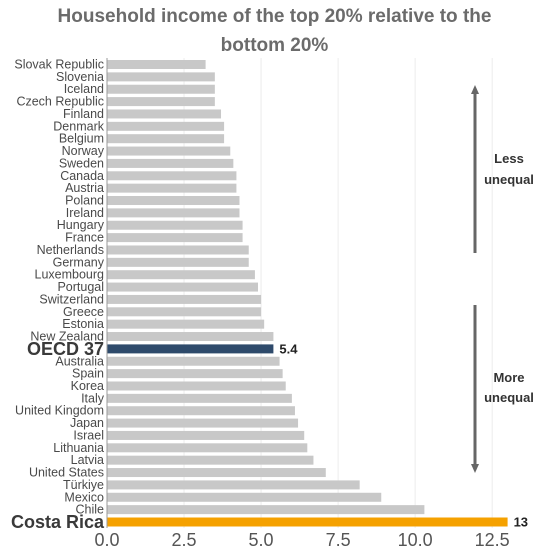 Image resolution: width=549 pixels, height=554 pixels. What do you see at coordinates (193, 361) in the screenshot?
I see `bar-australia` at bounding box center [193, 361].